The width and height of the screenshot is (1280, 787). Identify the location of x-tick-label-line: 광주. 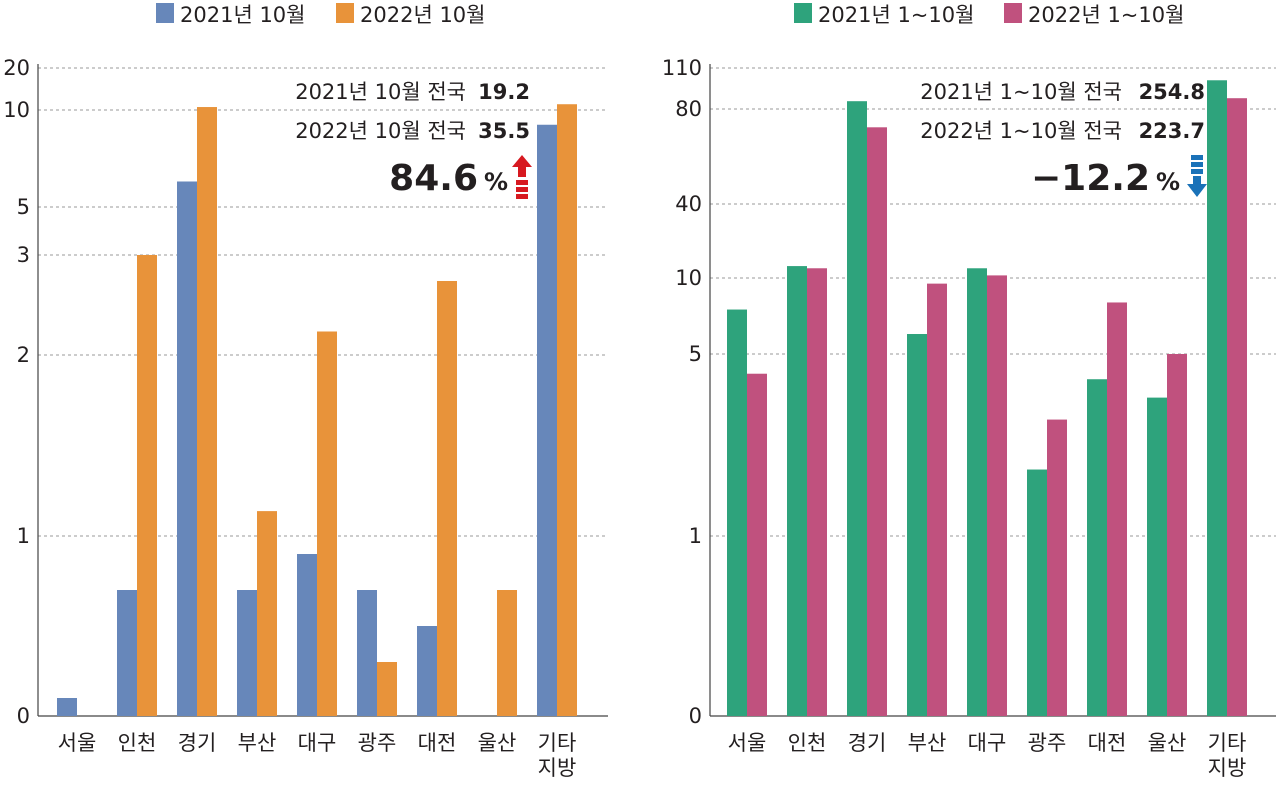
(377, 743).